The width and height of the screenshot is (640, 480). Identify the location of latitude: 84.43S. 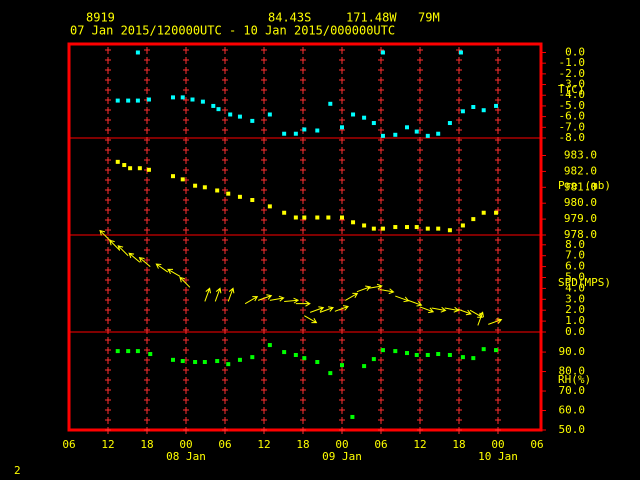
(289, 18).